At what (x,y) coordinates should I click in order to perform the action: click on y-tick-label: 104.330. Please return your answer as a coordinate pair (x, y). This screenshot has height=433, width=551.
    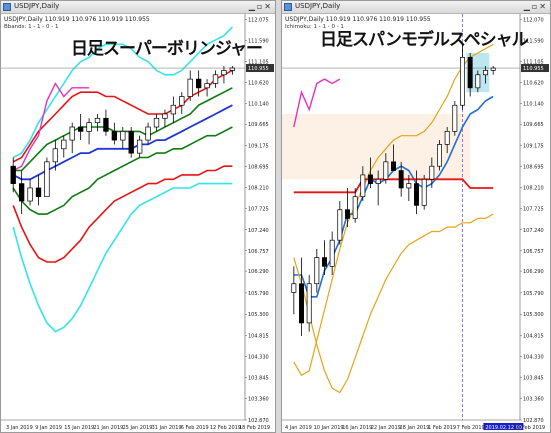
    Looking at the image, I should click on (533, 357).